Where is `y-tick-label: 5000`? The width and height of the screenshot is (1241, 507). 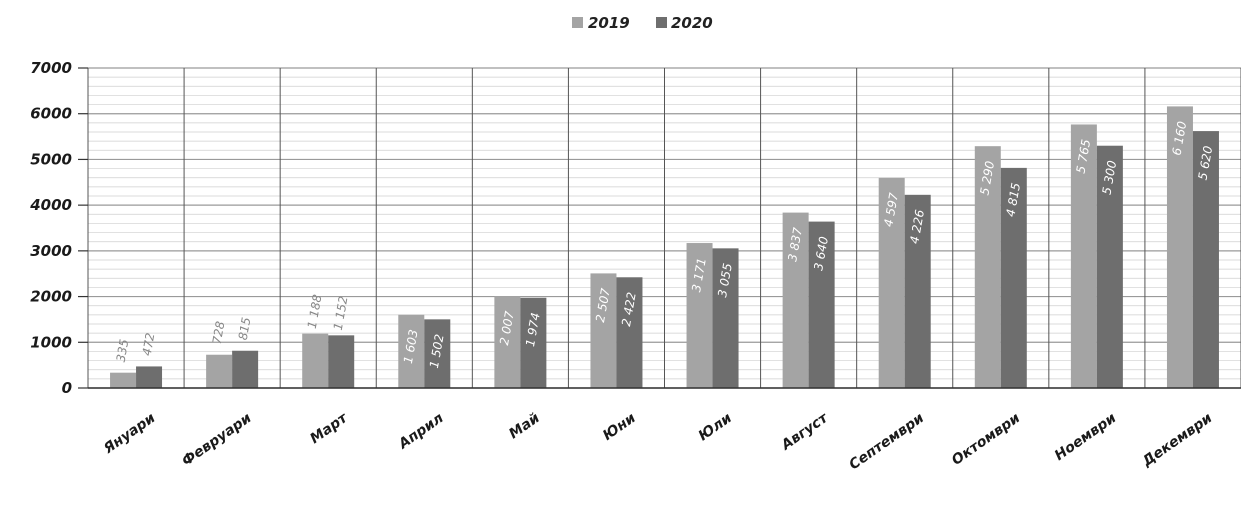 y-tick-label: 5000 is located at coordinates (51, 159).